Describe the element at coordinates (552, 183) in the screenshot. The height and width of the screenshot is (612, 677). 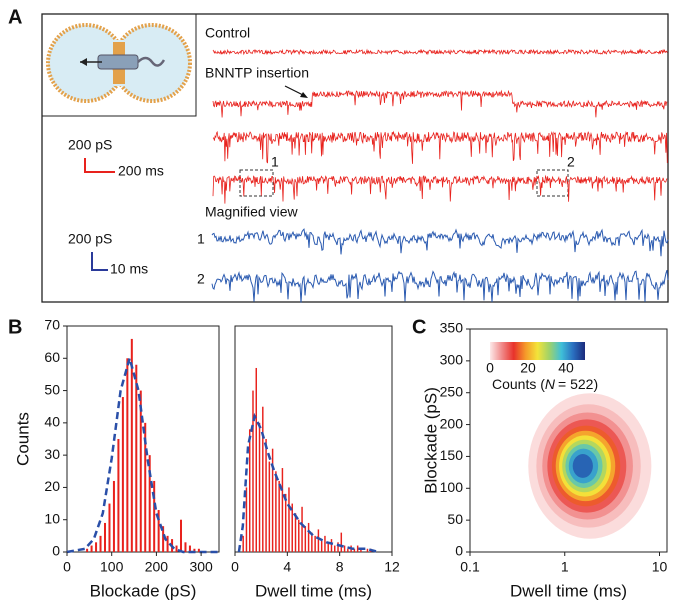
I see `zoom-box` at that location.